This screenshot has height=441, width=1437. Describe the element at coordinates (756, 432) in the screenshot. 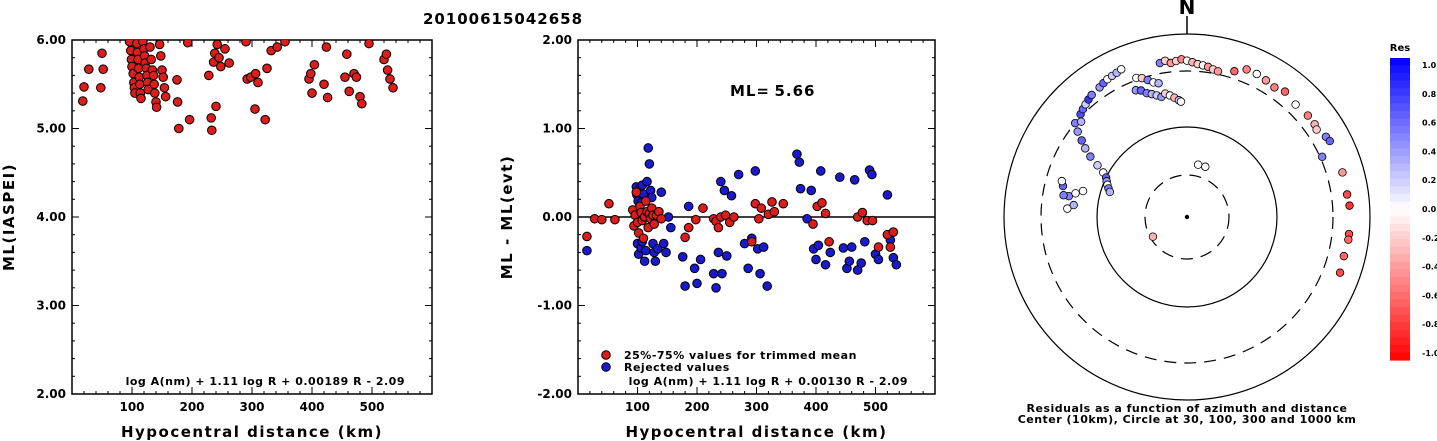

I see `x-axis-title: Hypocentral distance (km)` at that location.